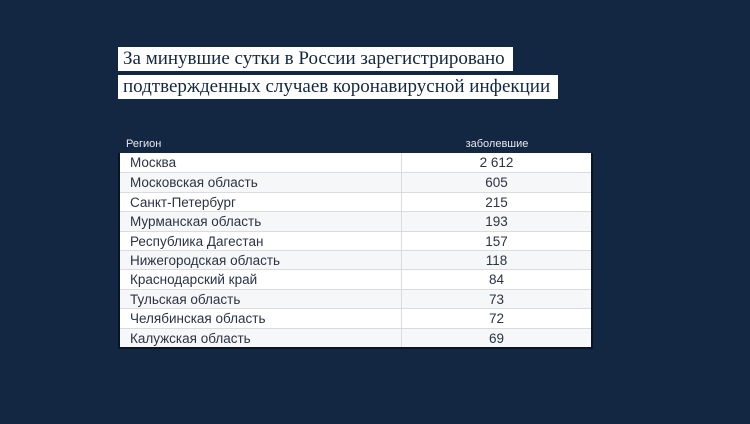 The height and width of the screenshot is (424, 750). What do you see at coordinates (205, 260) in the screenshot?
I see `region-cell: Нижегородская область` at bounding box center [205, 260].